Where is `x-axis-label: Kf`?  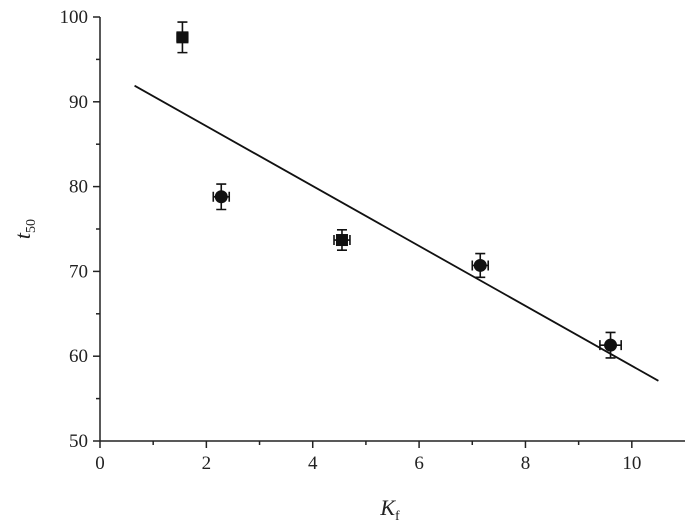 x-axis-label: Kf is located at coordinates (389, 509).